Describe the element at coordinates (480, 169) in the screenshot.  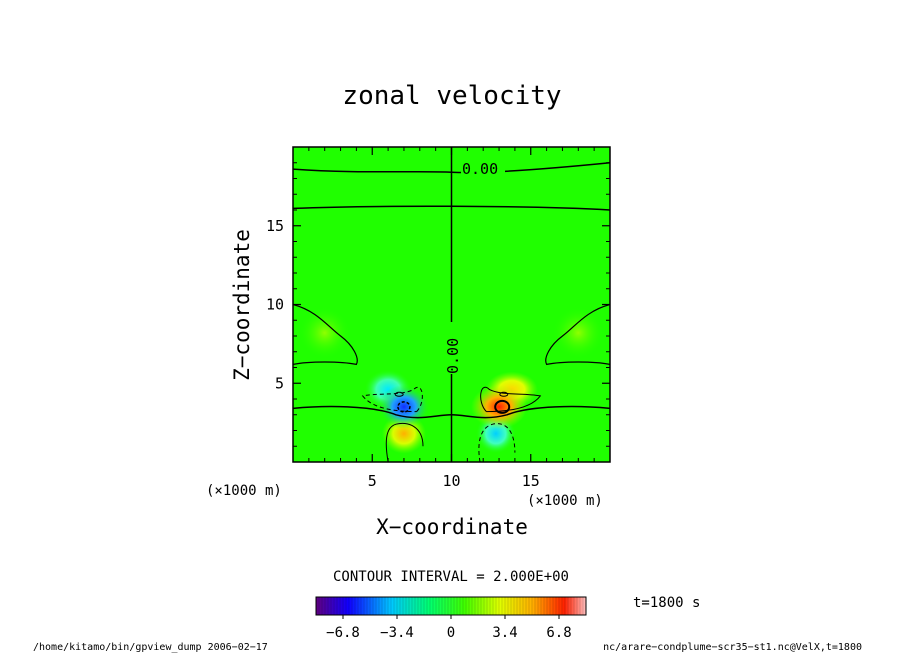
I see `contour-label-top: 0.00` at that location.